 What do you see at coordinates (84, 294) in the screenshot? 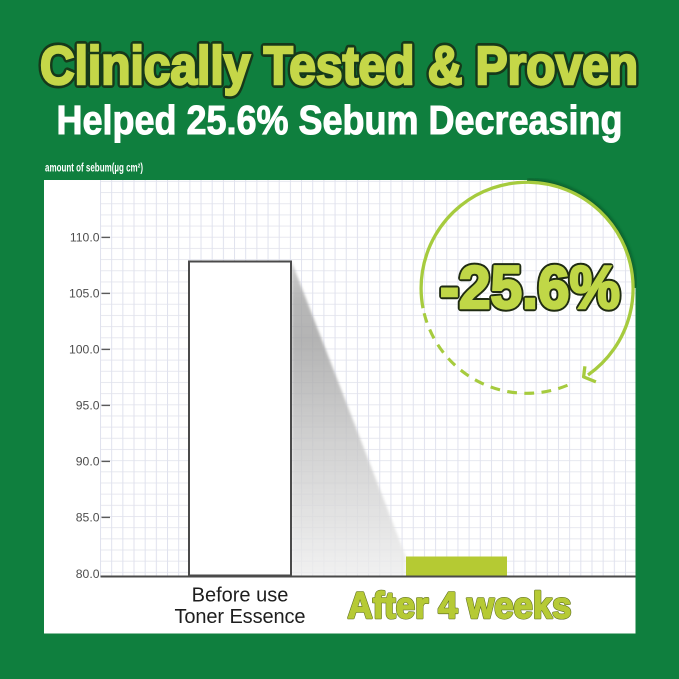
I see `svg-text: 105.0` at bounding box center [84, 294].